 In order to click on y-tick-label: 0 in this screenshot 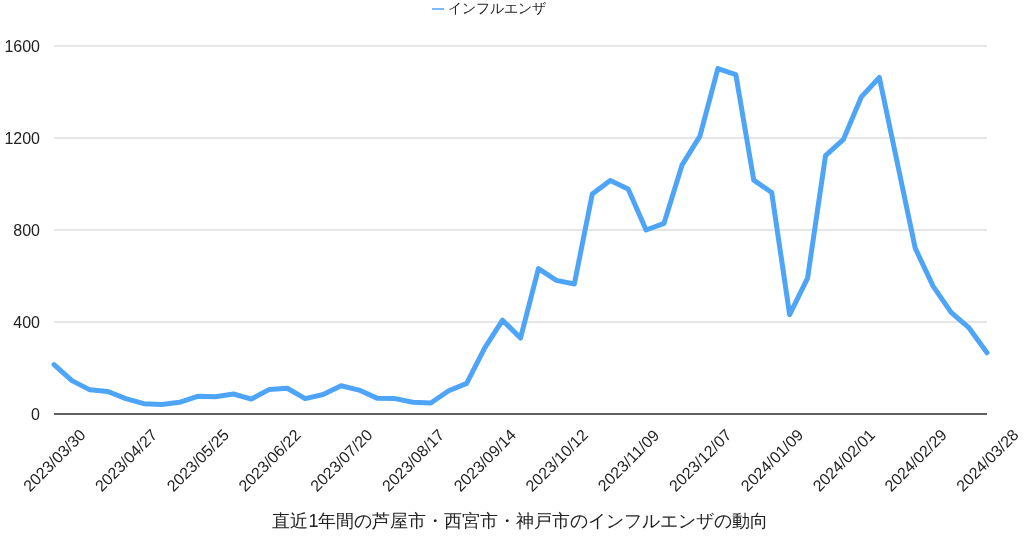, I will do `click(36, 414)`.